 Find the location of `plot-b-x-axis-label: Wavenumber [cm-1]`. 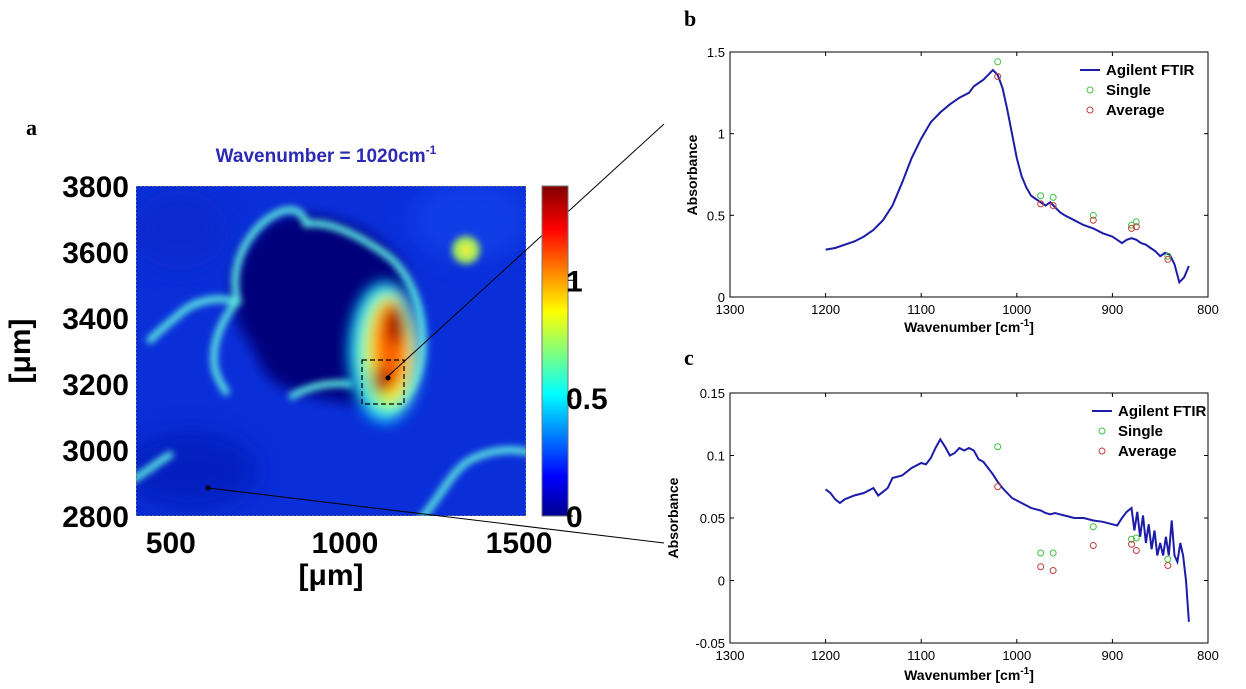

plot-b-x-axis-label: Wavenumber [cm-1] is located at coordinates (969, 326).